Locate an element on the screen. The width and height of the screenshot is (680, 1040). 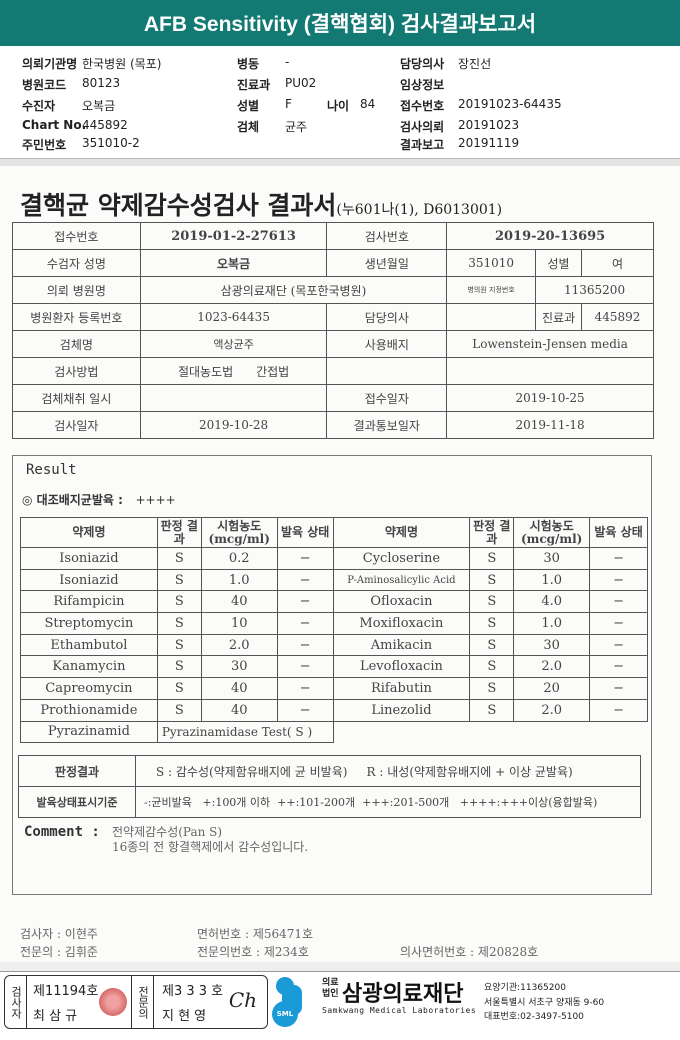
cell-label: 병의원 지정번호 is located at coordinates (491, 290).